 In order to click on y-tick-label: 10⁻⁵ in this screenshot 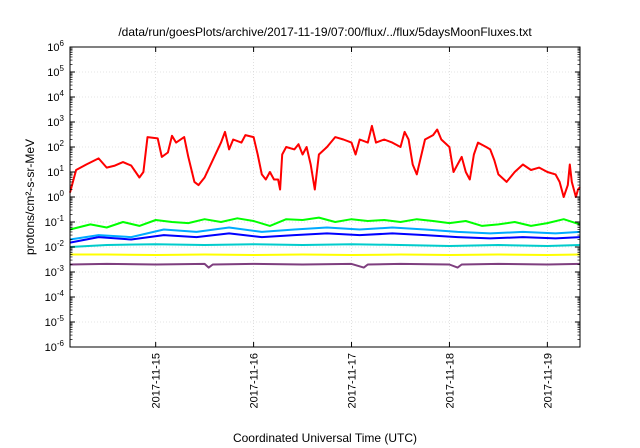, I will do `click(55, 321)`.